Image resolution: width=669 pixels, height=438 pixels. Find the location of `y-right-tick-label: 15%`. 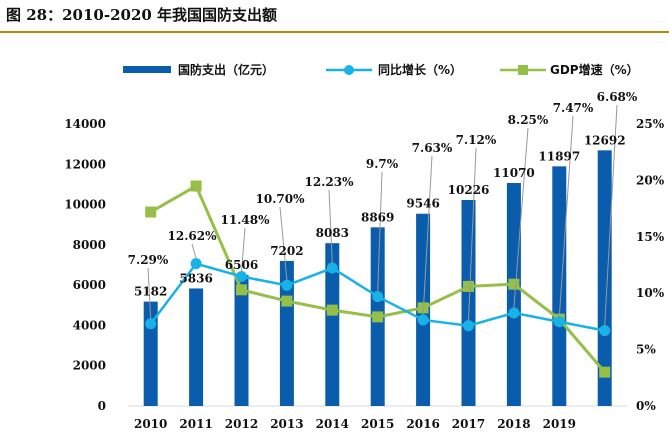

y-right-tick-label: 15% is located at coordinates (650, 237).